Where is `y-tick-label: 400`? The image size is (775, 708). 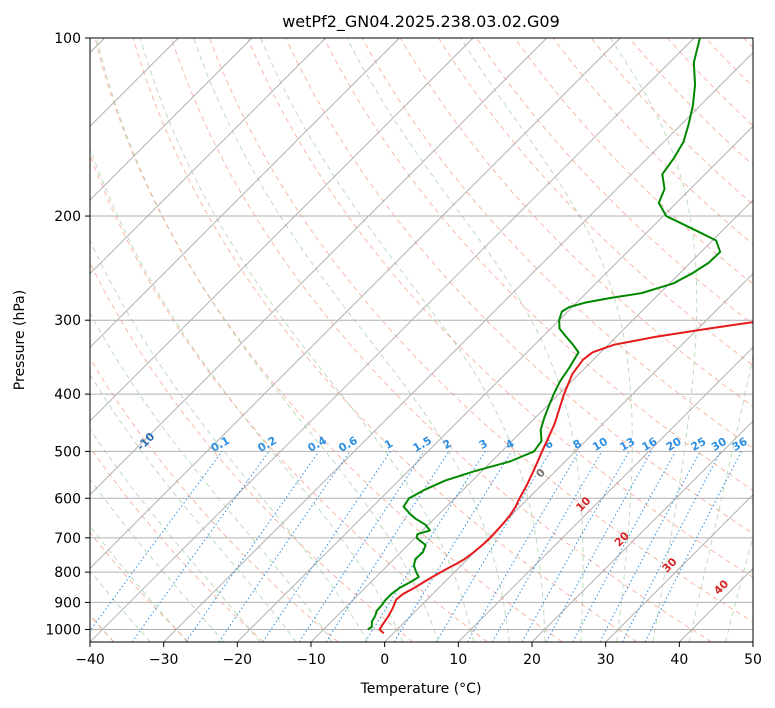 y-tick-label: 400 is located at coordinates (67, 395).